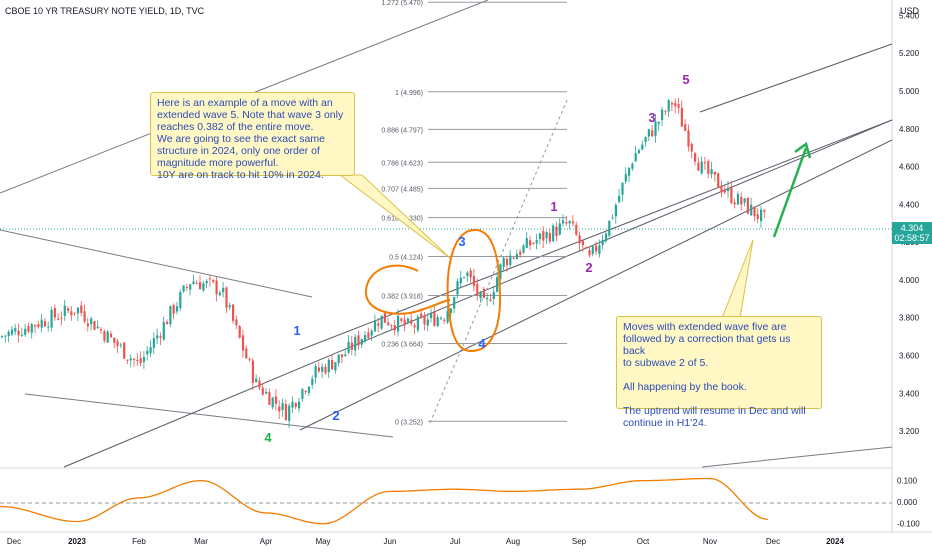 The width and height of the screenshot is (932, 555). I want to click on wave-label-purple: 3, so click(651, 117).